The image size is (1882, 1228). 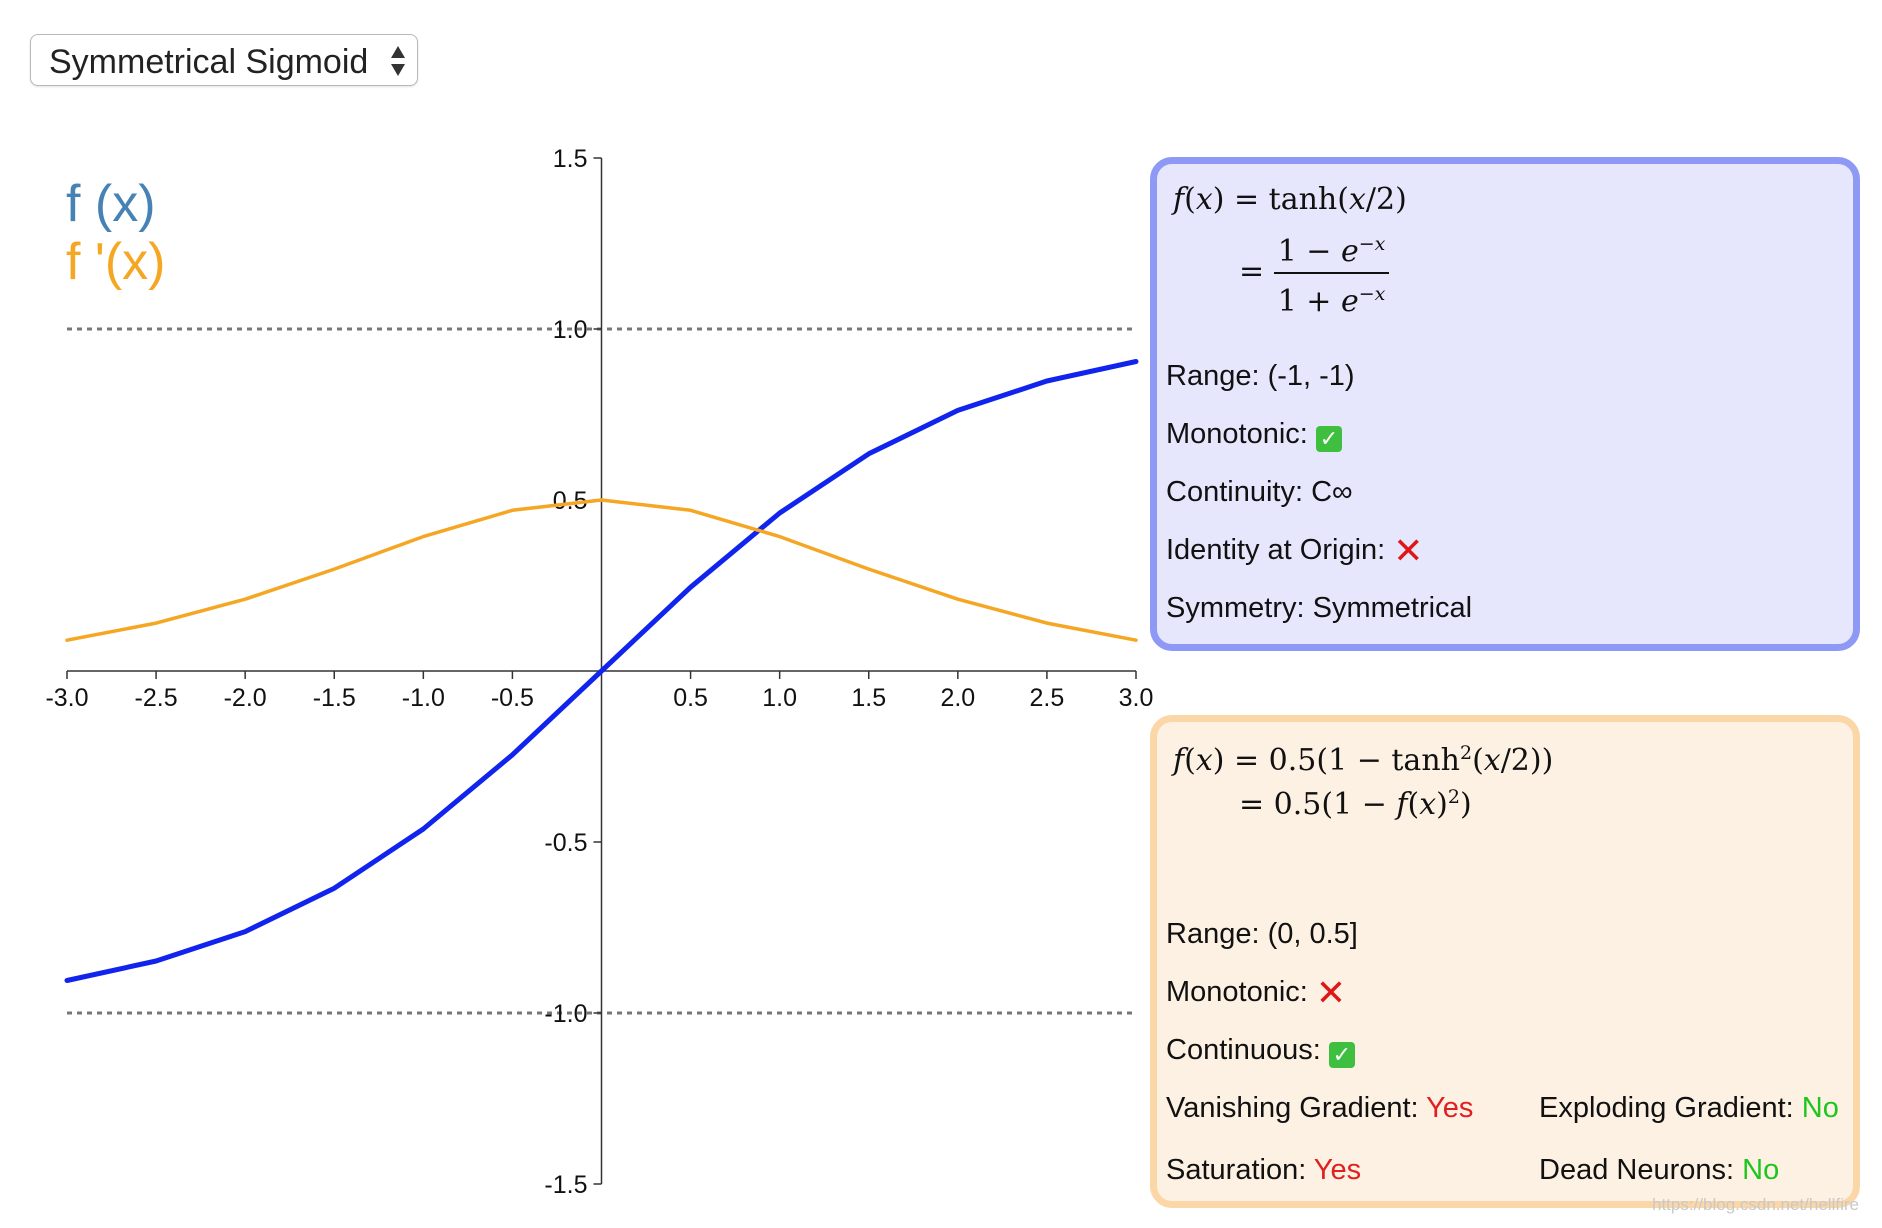 I want to click on x-tick-label: -3.0, so click(x=66, y=698).